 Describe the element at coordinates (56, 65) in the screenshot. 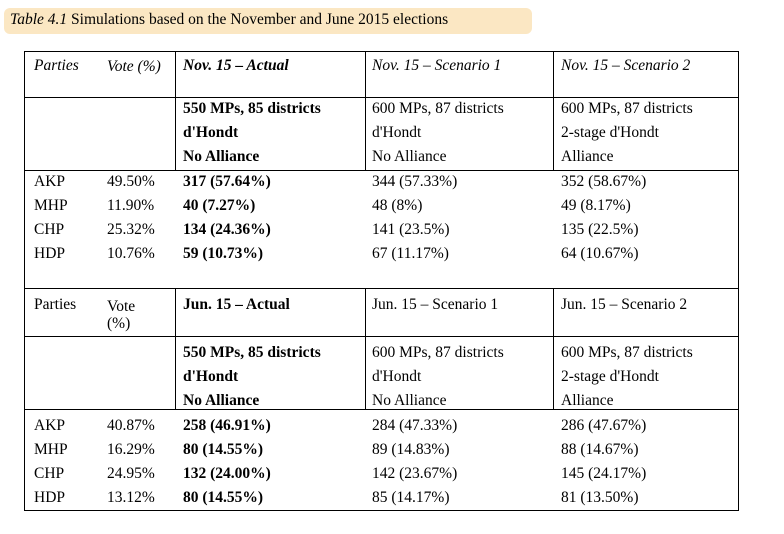

I see `nov-header-parties: Parties` at that location.